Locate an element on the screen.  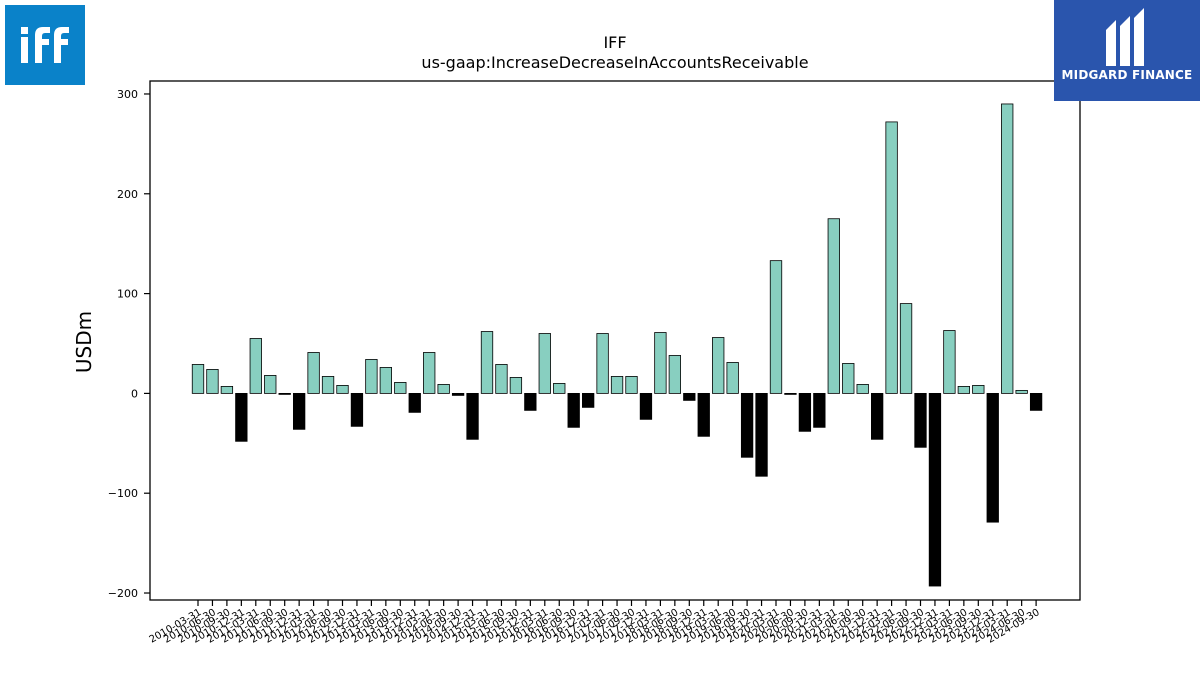
y-tick-label: 300 is located at coordinates (127, 94).